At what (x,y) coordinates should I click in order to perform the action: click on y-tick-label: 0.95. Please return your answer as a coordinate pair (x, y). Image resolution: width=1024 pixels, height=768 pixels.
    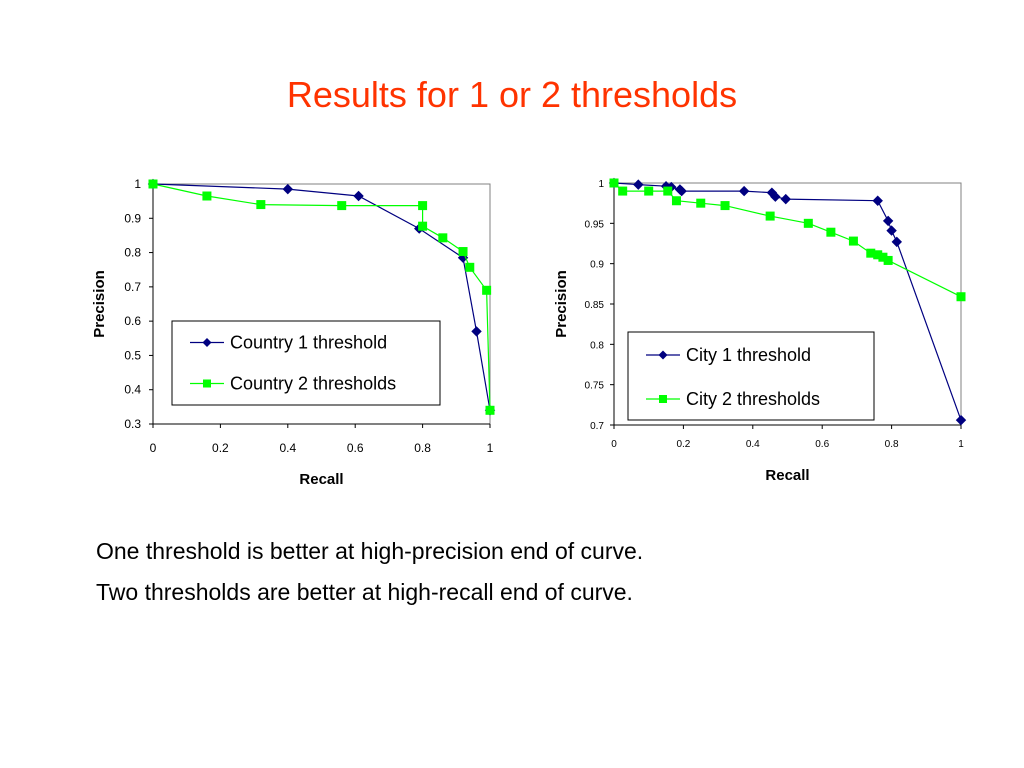
    Looking at the image, I should click on (595, 224).